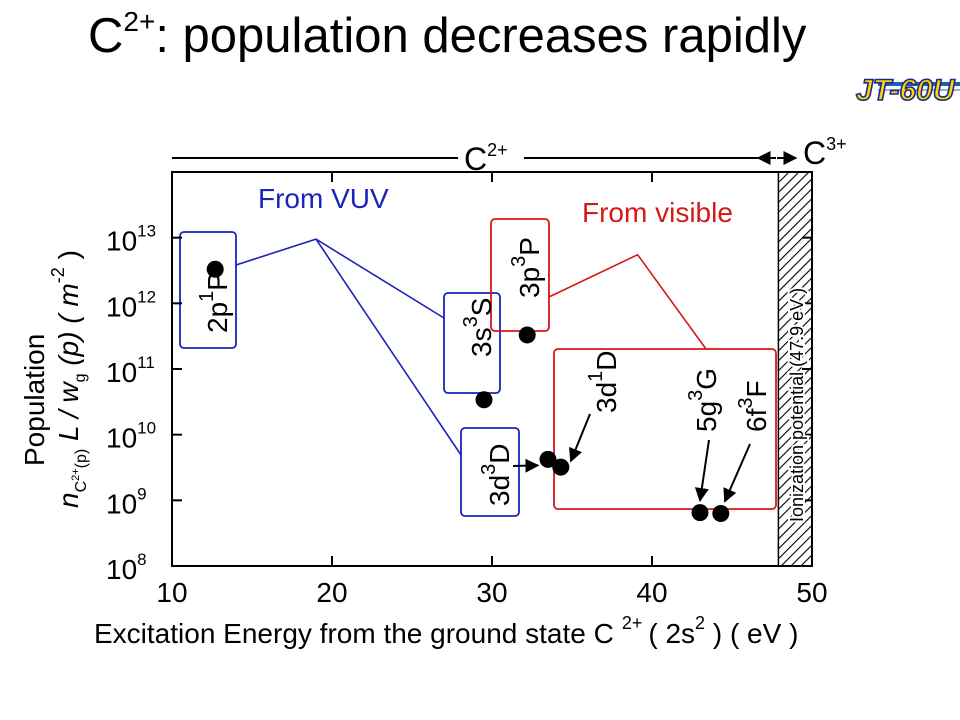  I want to click on x-tick-label: 50, so click(811, 592).